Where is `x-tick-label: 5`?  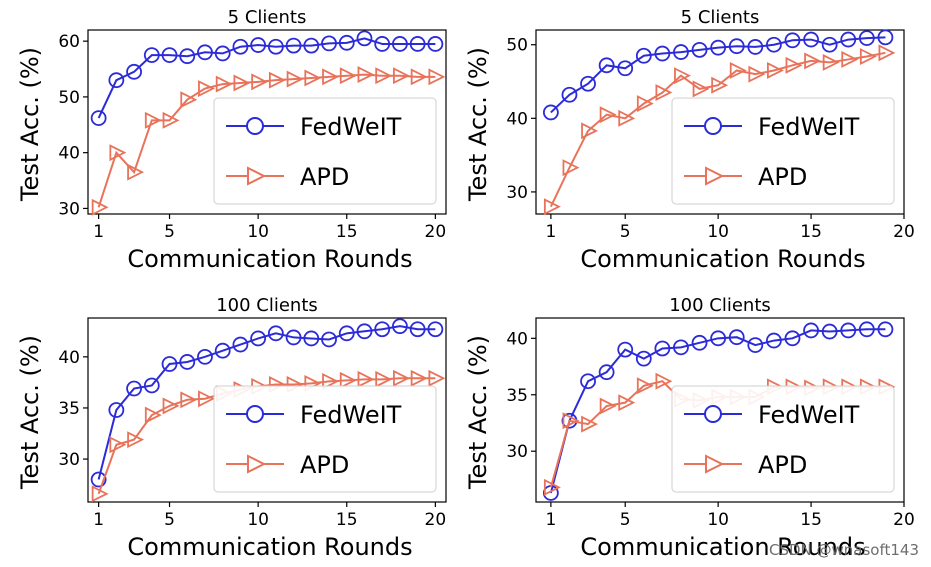
x-tick-label: 5 is located at coordinates (169, 520).